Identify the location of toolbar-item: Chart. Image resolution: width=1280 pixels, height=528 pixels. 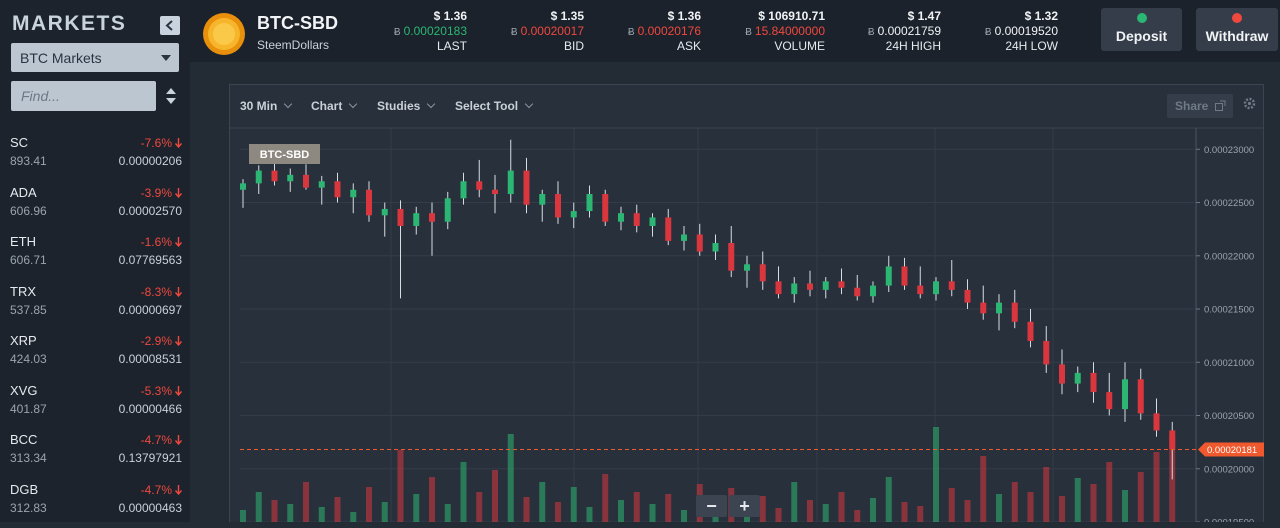
(333, 106).